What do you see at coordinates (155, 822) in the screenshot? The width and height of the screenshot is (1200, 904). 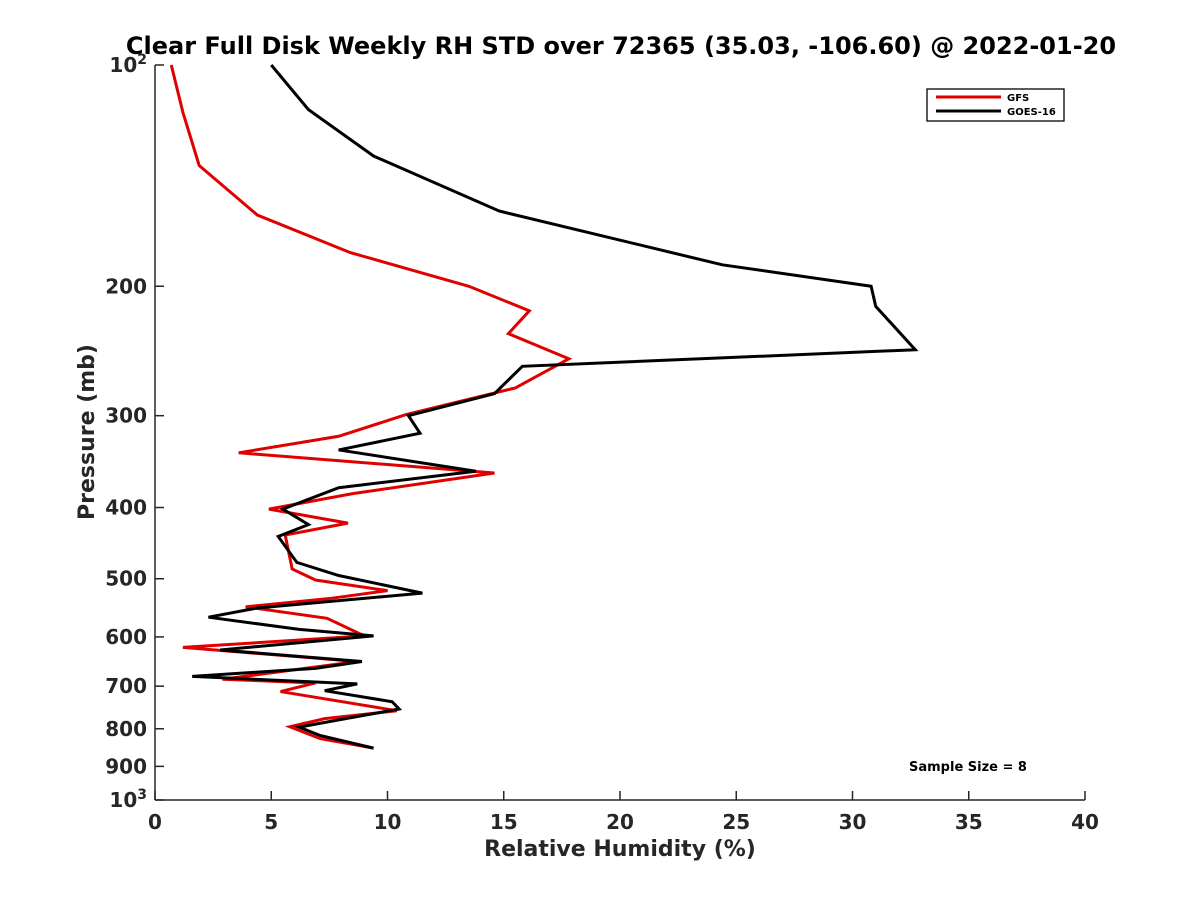 I see `x-tick-label: 0` at bounding box center [155, 822].